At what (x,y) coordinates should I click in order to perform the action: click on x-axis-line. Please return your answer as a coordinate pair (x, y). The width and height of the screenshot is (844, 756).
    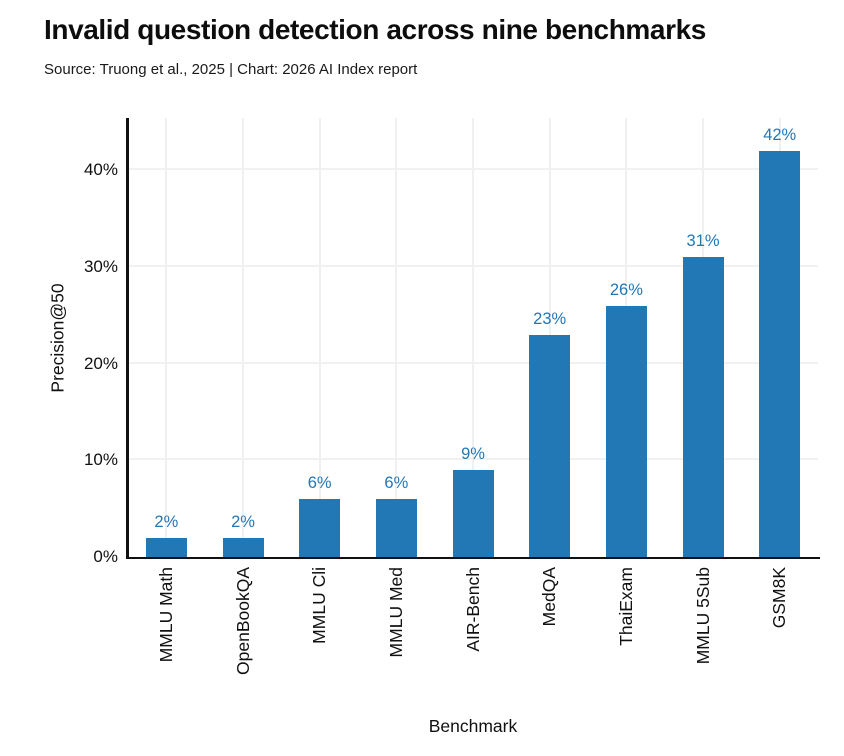
    Looking at the image, I should click on (473, 557).